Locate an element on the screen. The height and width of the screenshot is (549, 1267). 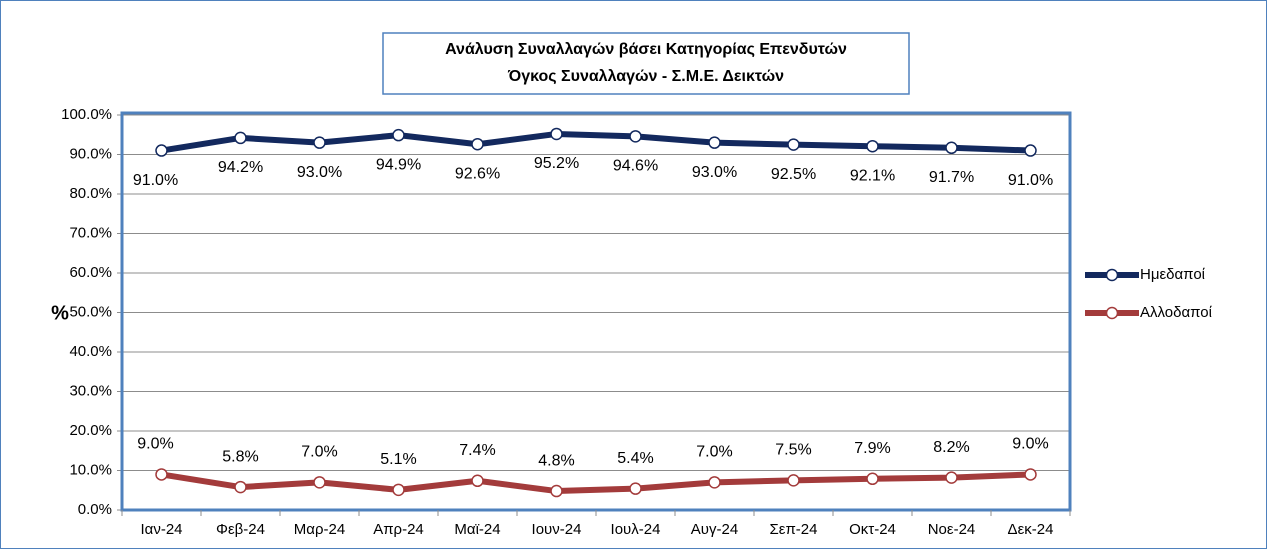
x-tick-label: Δεκ-24 is located at coordinates (1031, 529).